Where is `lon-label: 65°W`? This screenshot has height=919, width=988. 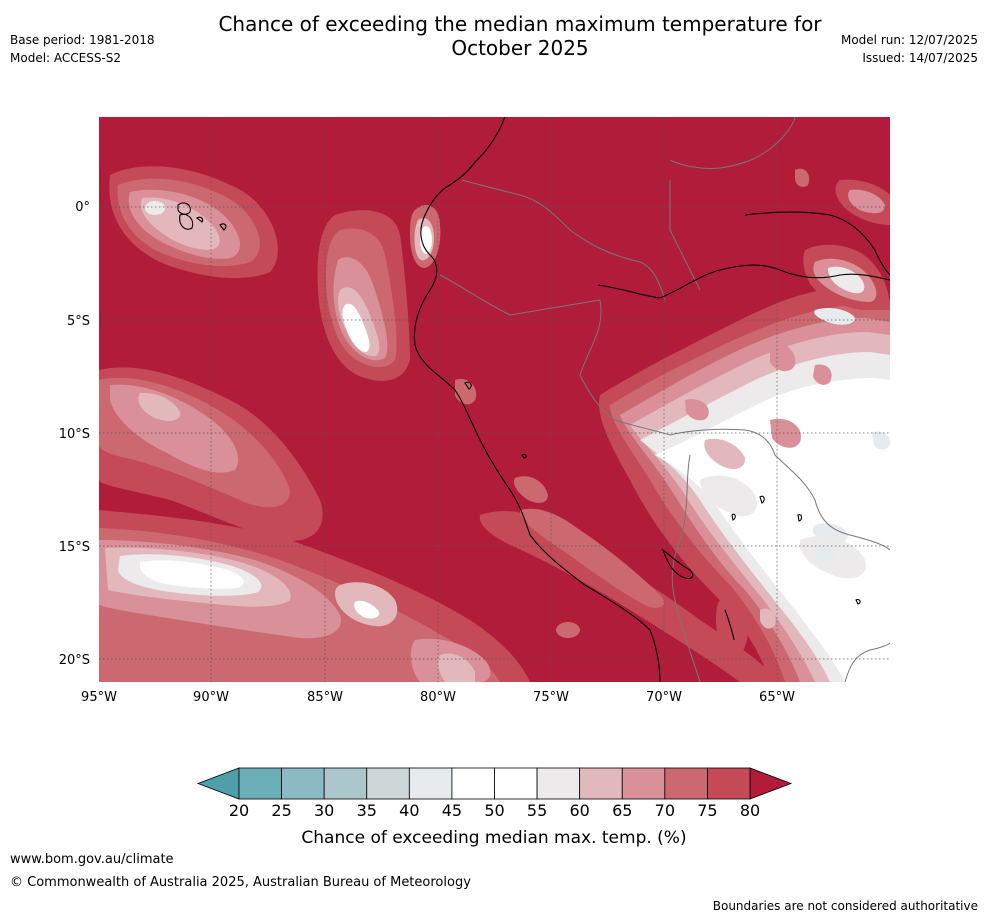
lon-label: 65°W is located at coordinates (777, 697).